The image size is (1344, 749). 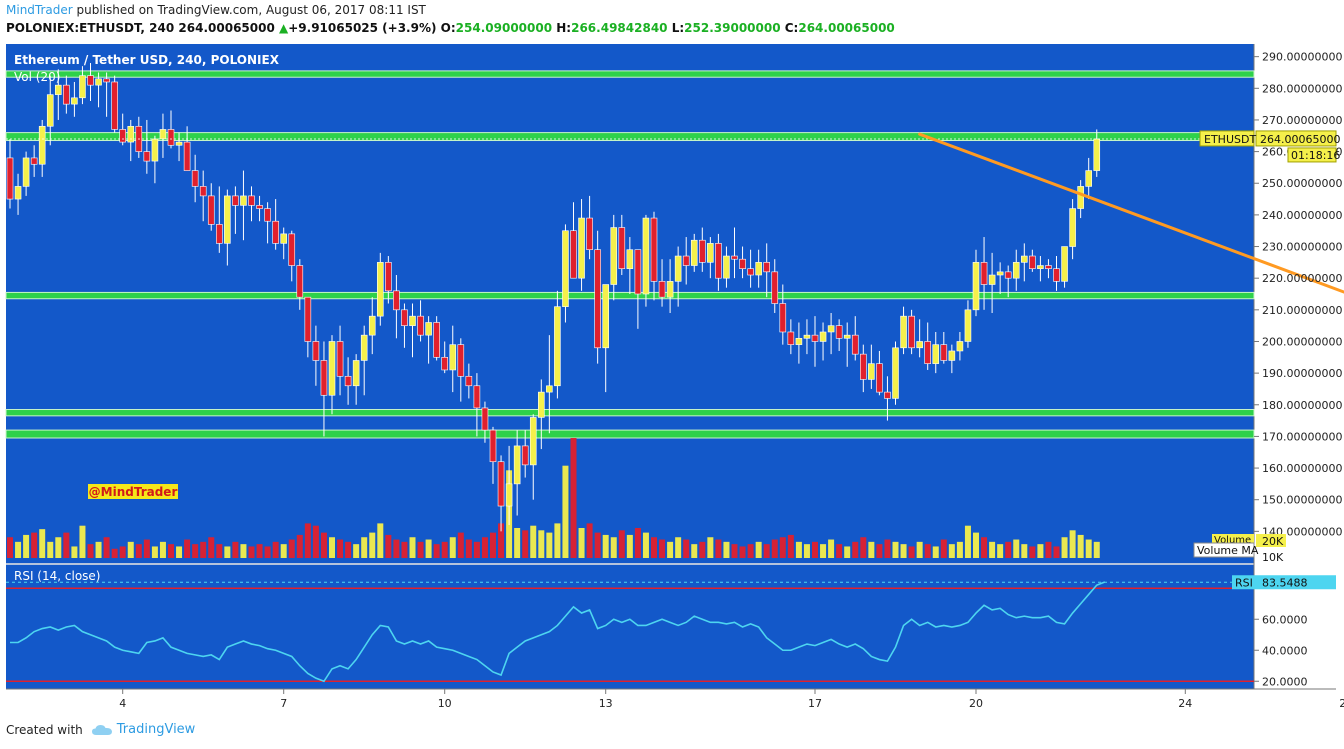 What do you see at coordinates (1244, 582) in the screenshot?
I see `rsi-tag-label: RSI` at bounding box center [1244, 582].